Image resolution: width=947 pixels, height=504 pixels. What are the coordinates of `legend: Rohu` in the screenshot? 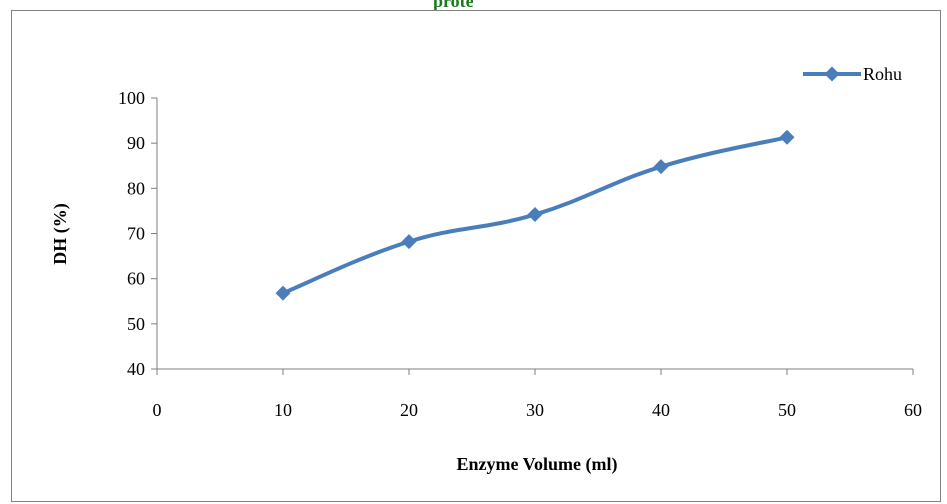 It's located at (852, 74).